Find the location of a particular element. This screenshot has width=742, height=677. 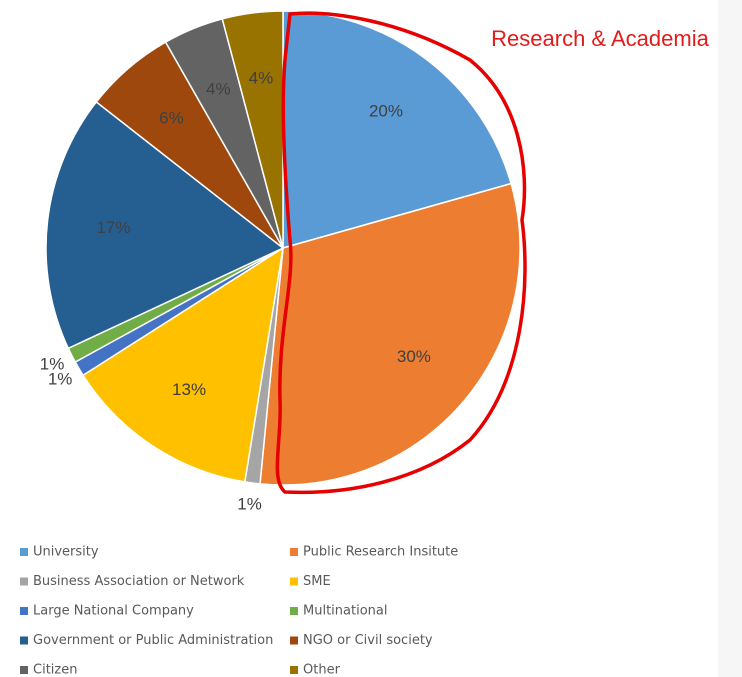

data-label: 30% is located at coordinates (414, 356).